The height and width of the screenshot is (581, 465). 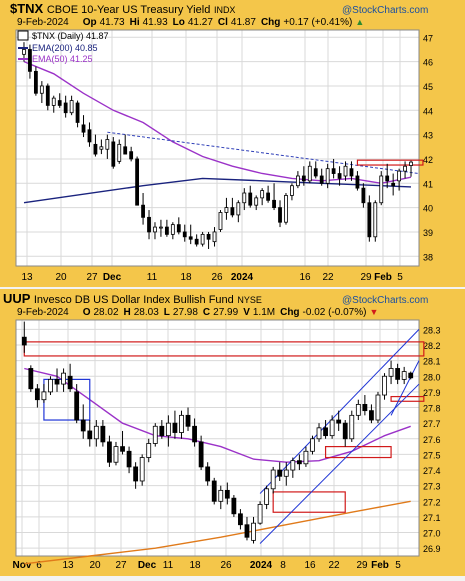 I want to click on x-tick-label: 11, so click(x=168, y=565).